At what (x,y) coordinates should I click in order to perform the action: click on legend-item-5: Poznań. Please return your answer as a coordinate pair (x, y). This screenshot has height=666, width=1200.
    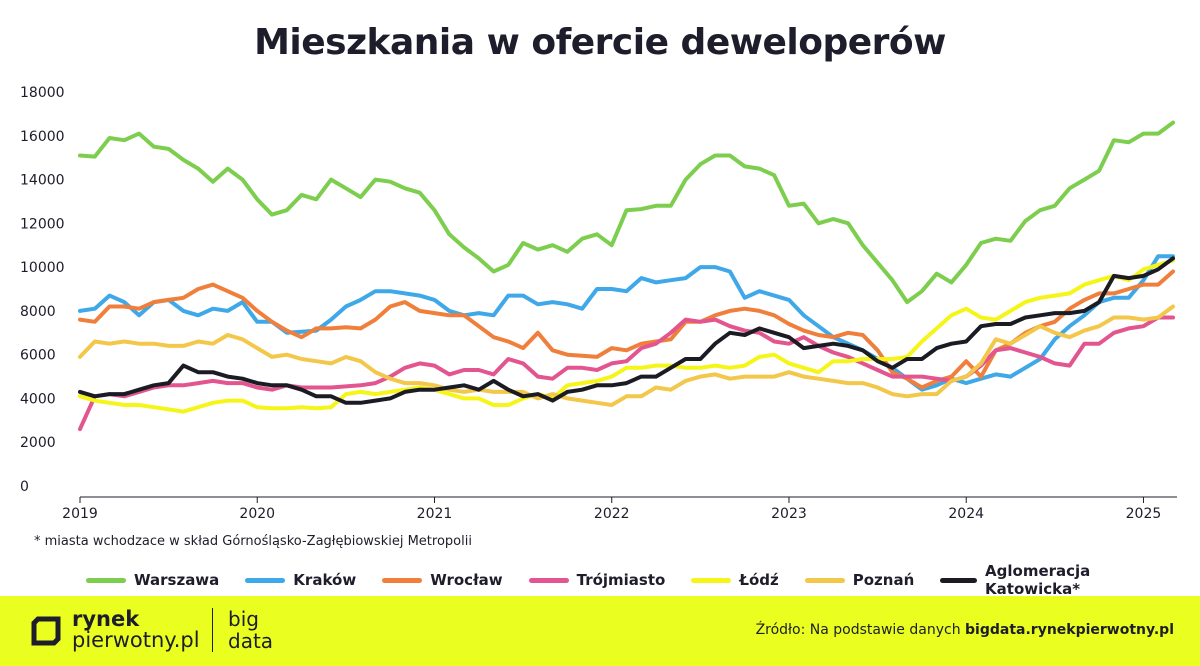
    Looking at the image, I should click on (859, 580).